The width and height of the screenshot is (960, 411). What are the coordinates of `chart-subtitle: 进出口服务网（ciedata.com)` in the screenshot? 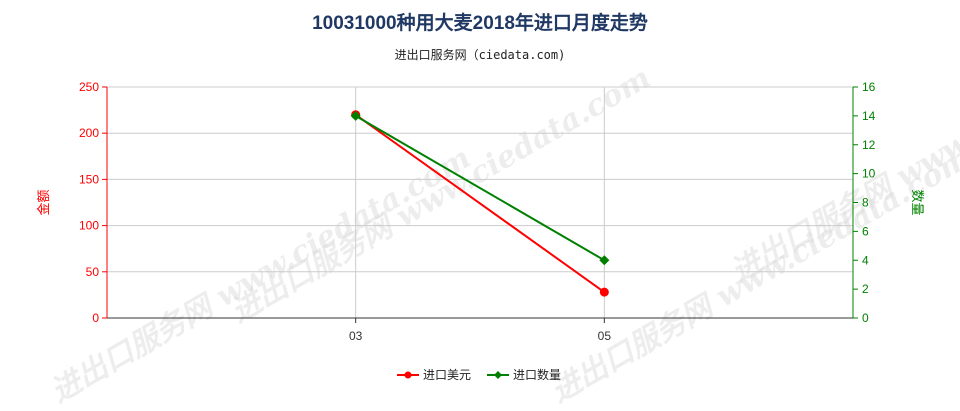 It's located at (480, 55).